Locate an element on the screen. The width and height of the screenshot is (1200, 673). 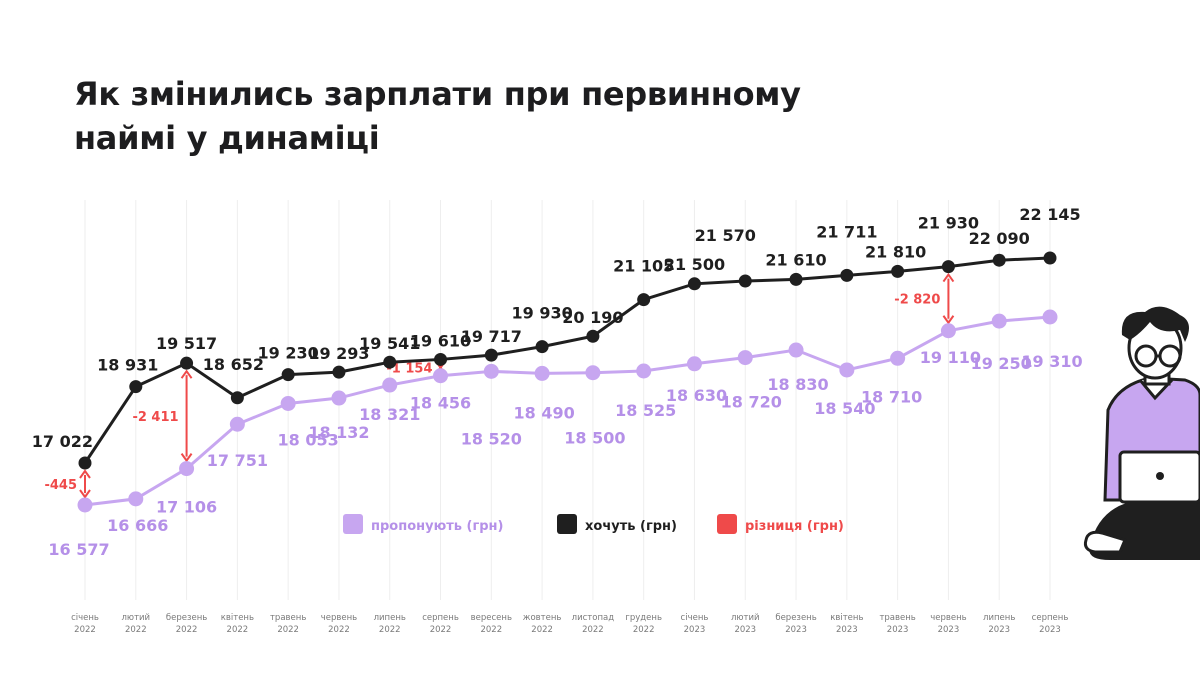
offer-data-label: 18 525 is located at coordinates (645, 410).